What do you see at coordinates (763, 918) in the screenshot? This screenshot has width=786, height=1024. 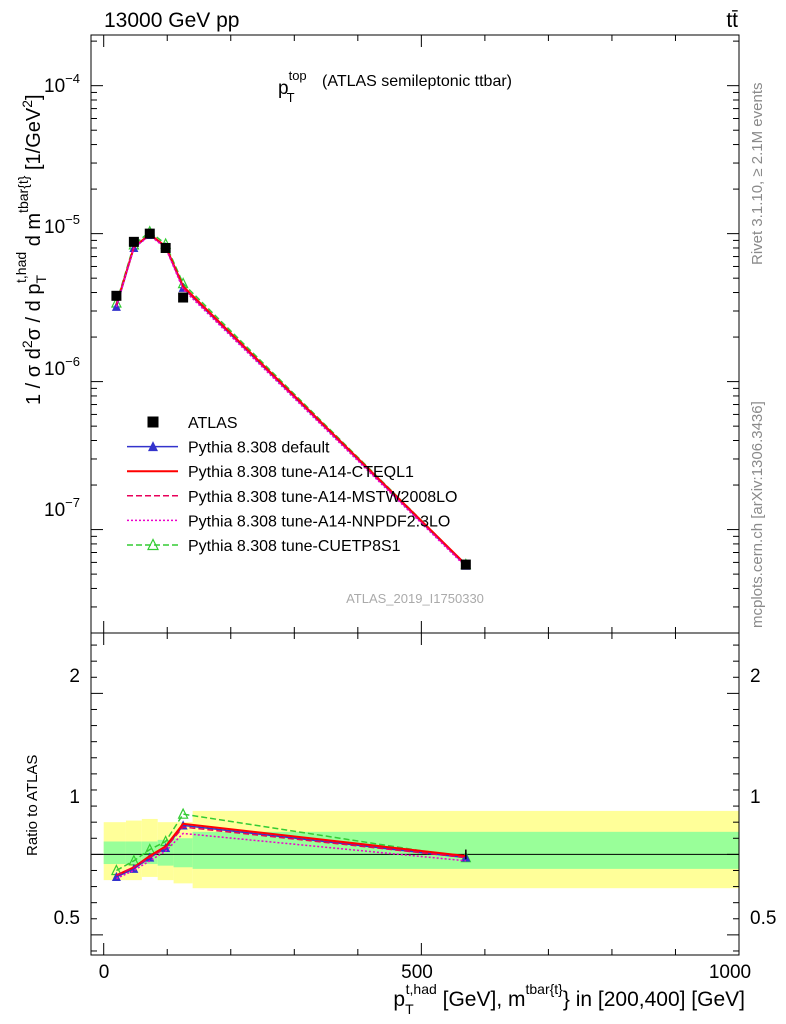 I see `ratio-y-tick-label-right-0.5: 0.5` at bounding box center [763, 918].